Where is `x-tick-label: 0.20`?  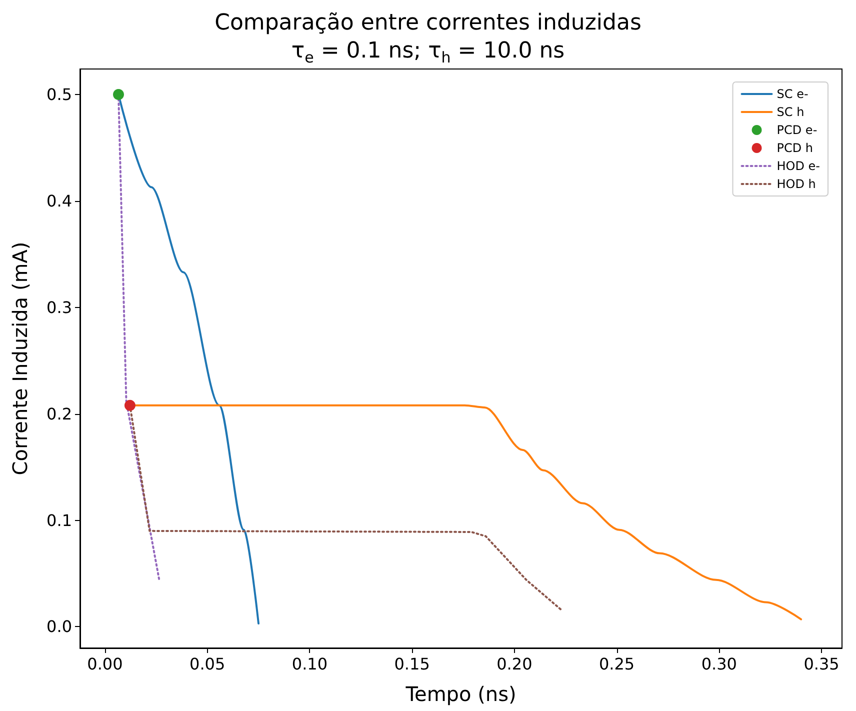 x-tick-label: 0.20 is located at coordinates (514, 664).